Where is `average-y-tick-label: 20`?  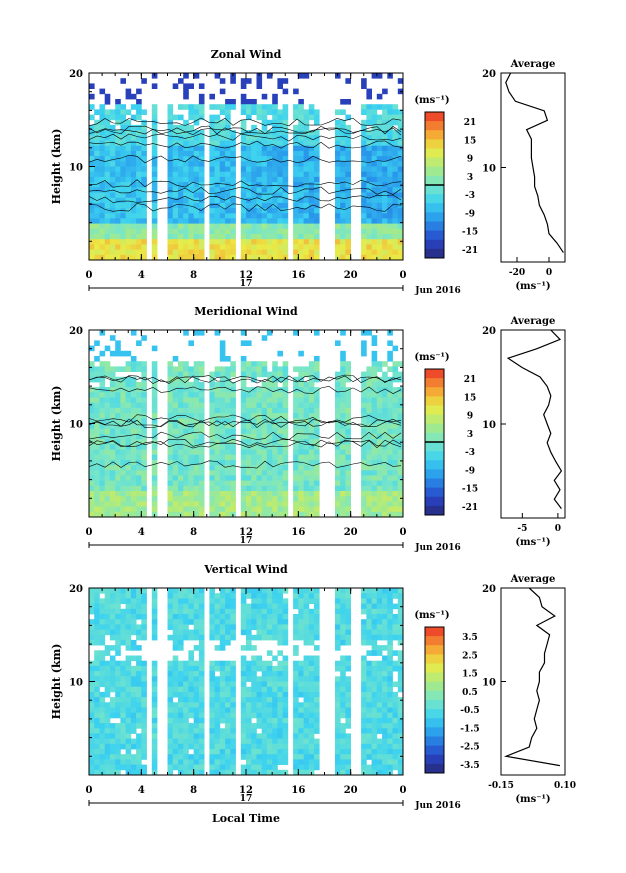 average-y-tick-label: 20 is located at coordinates (489, 74).